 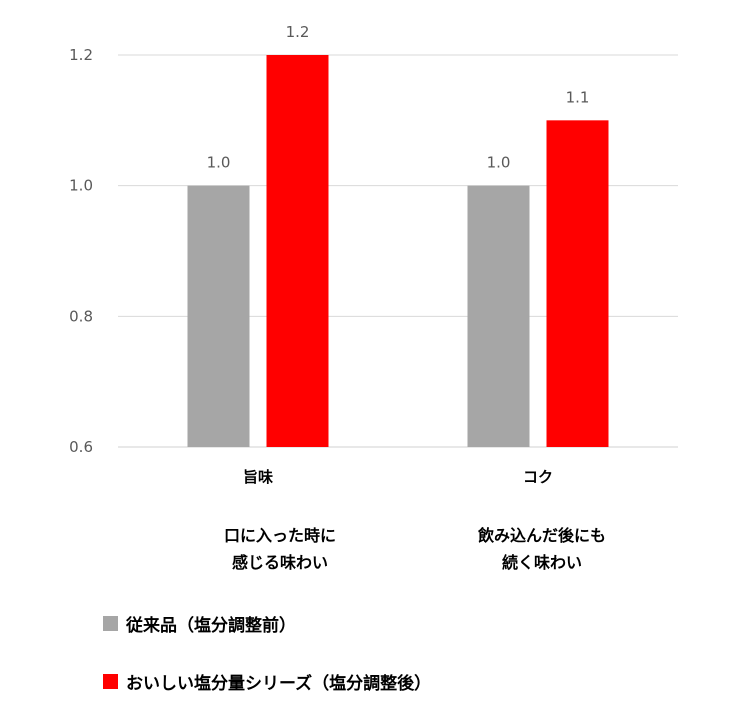 I want to click on x-tick-label: コク, so click(x=538, y=477).